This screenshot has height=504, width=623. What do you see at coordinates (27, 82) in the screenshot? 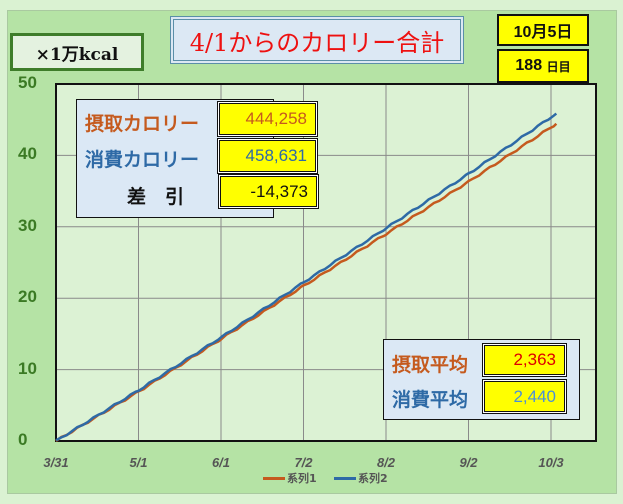
I see `y-tick-label: 50` at bounding box center [27, 82].